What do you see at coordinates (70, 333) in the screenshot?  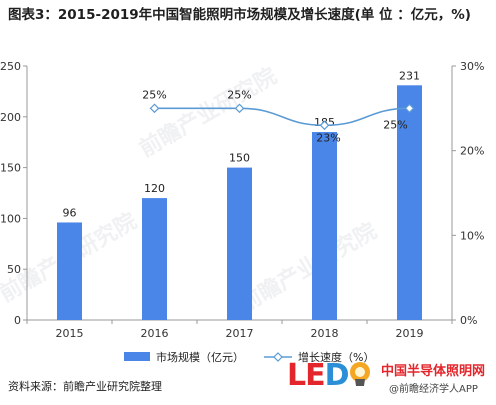 I see `x-tick-label: 2015` at bounding box center [70, 333].